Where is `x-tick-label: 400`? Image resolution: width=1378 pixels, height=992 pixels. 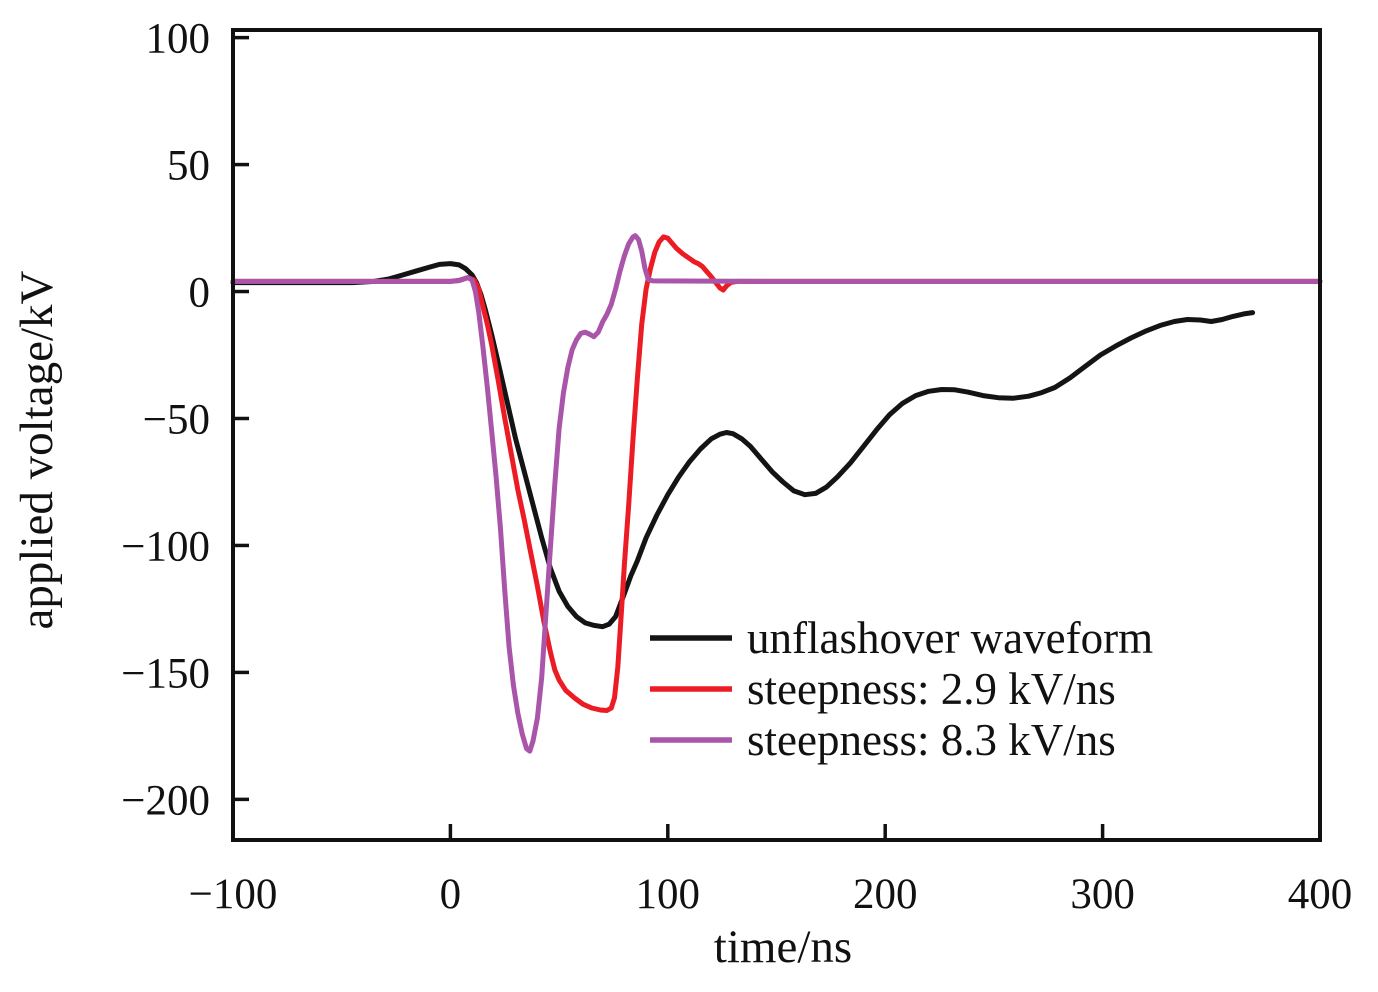 x-tick-label: 400 is located at coordinates (1320, 894).